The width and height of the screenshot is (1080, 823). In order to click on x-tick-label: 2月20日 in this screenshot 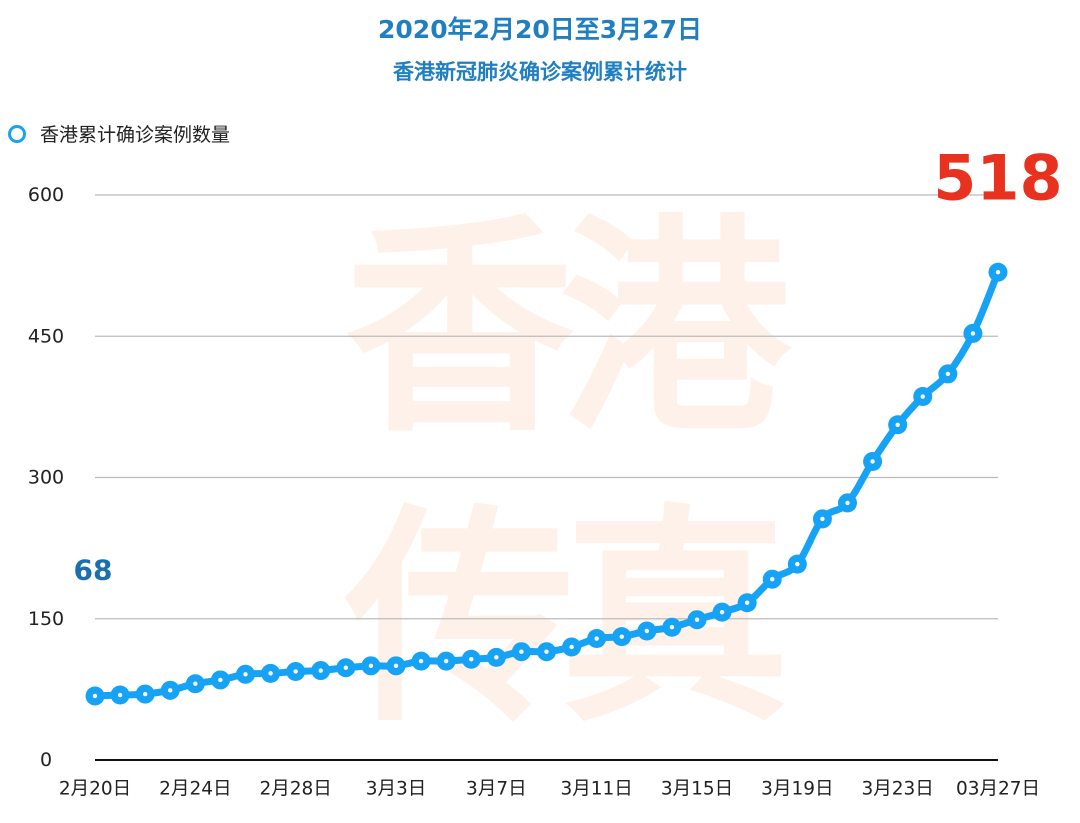, I will do `click(95, 789)`.